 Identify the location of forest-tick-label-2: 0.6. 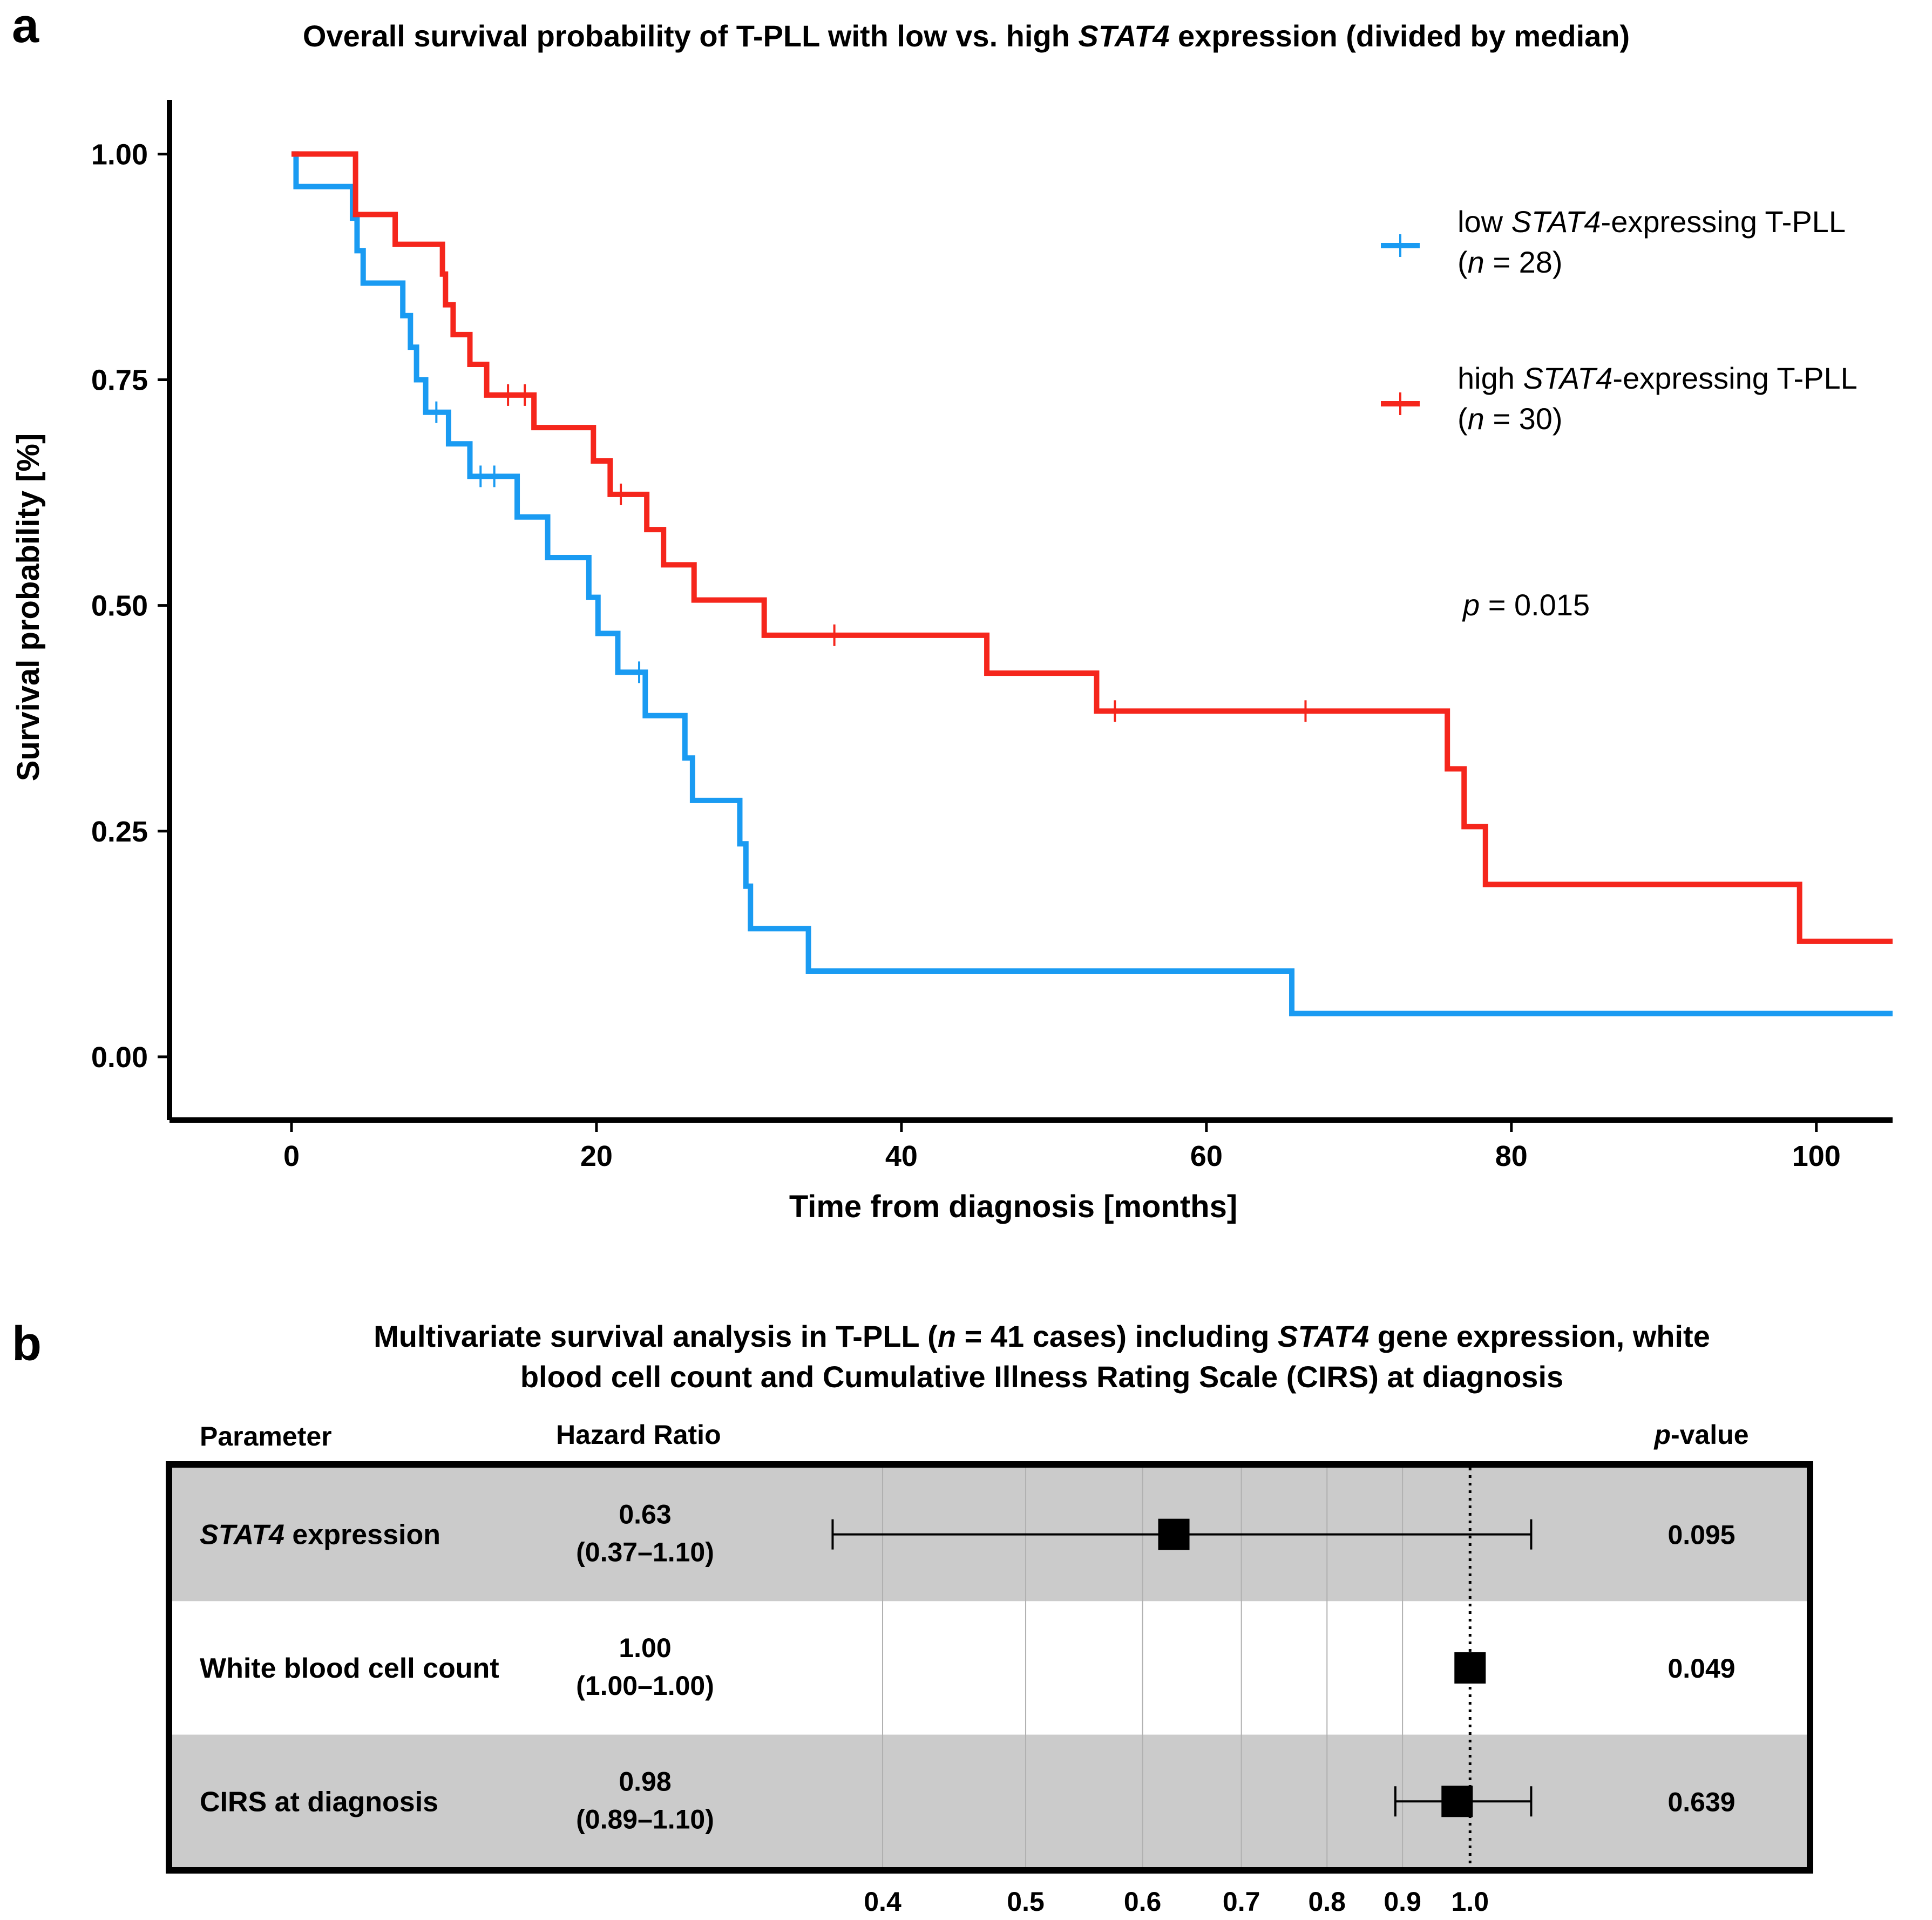
(1143, 1902).